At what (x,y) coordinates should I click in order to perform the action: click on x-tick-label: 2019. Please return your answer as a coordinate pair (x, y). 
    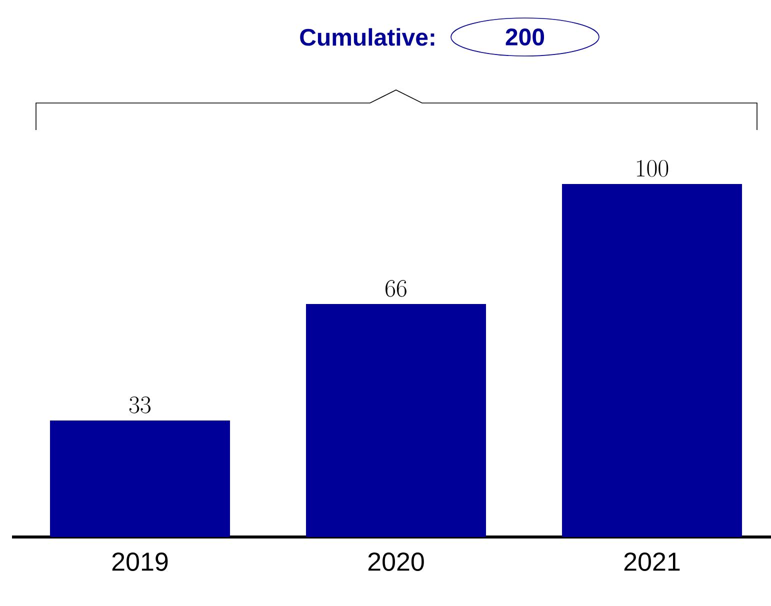
    Looking at the image, I should click on (140, 561).